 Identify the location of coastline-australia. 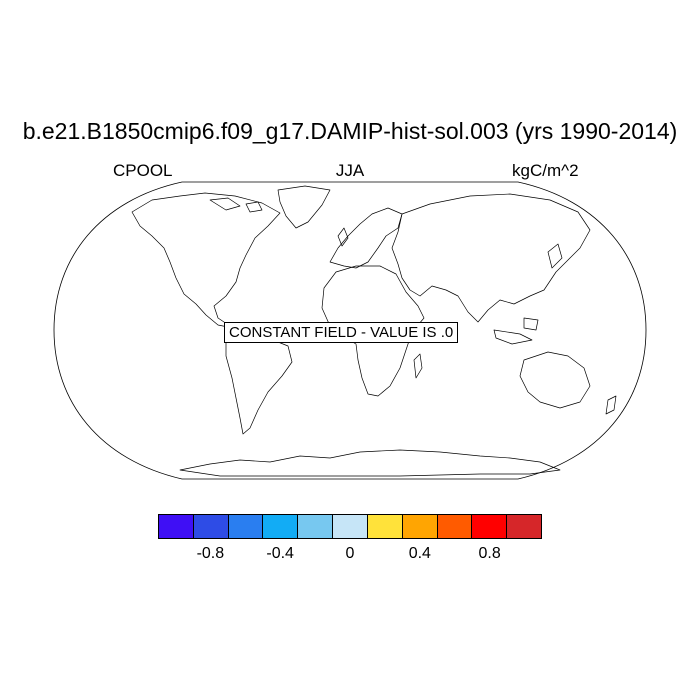
(555, 380).